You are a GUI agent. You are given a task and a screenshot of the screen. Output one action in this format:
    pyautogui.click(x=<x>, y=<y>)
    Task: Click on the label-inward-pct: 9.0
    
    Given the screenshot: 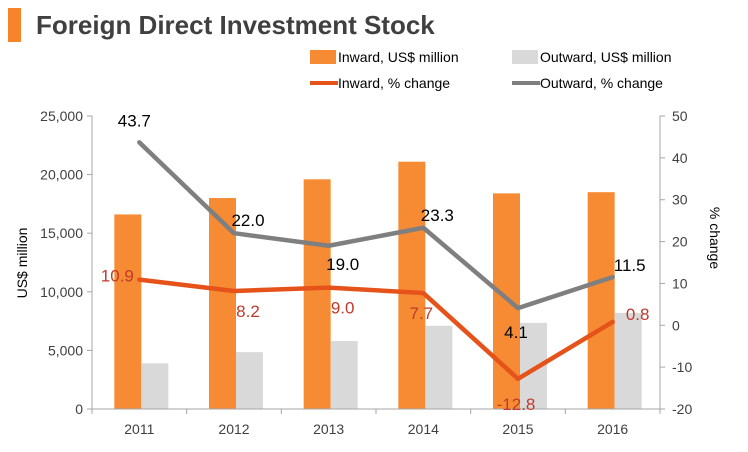 What is the action you would take?
    pyautogui.click(x=343, y=308)
    